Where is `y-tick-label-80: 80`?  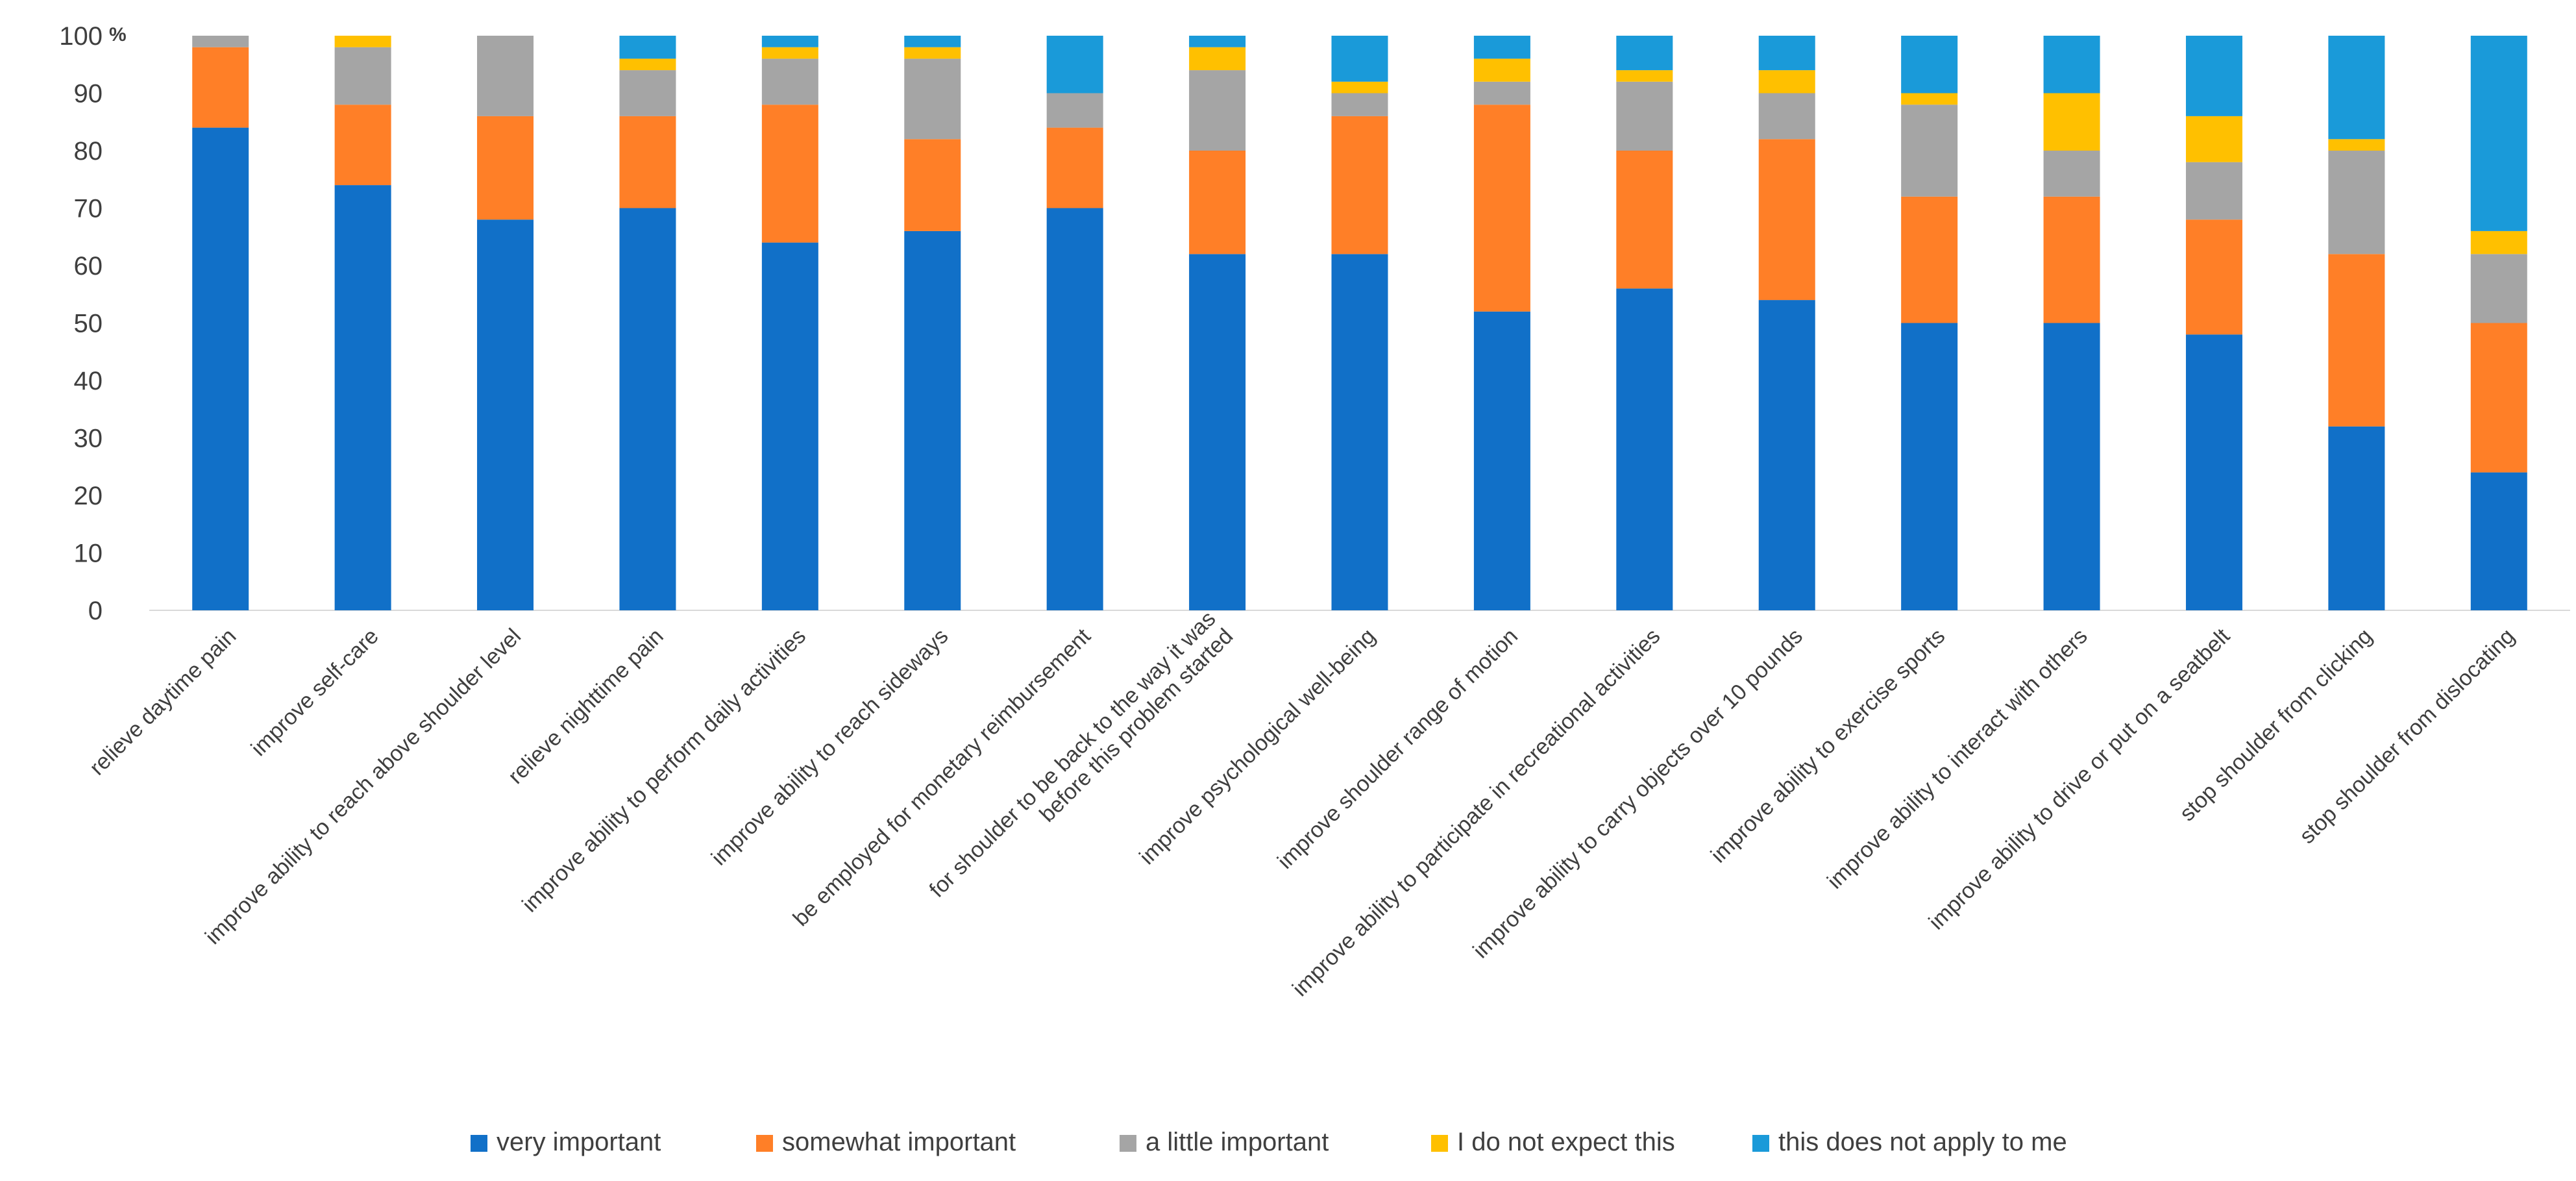 y-tick-label-80: 80 is located at coordinates (88, 151).